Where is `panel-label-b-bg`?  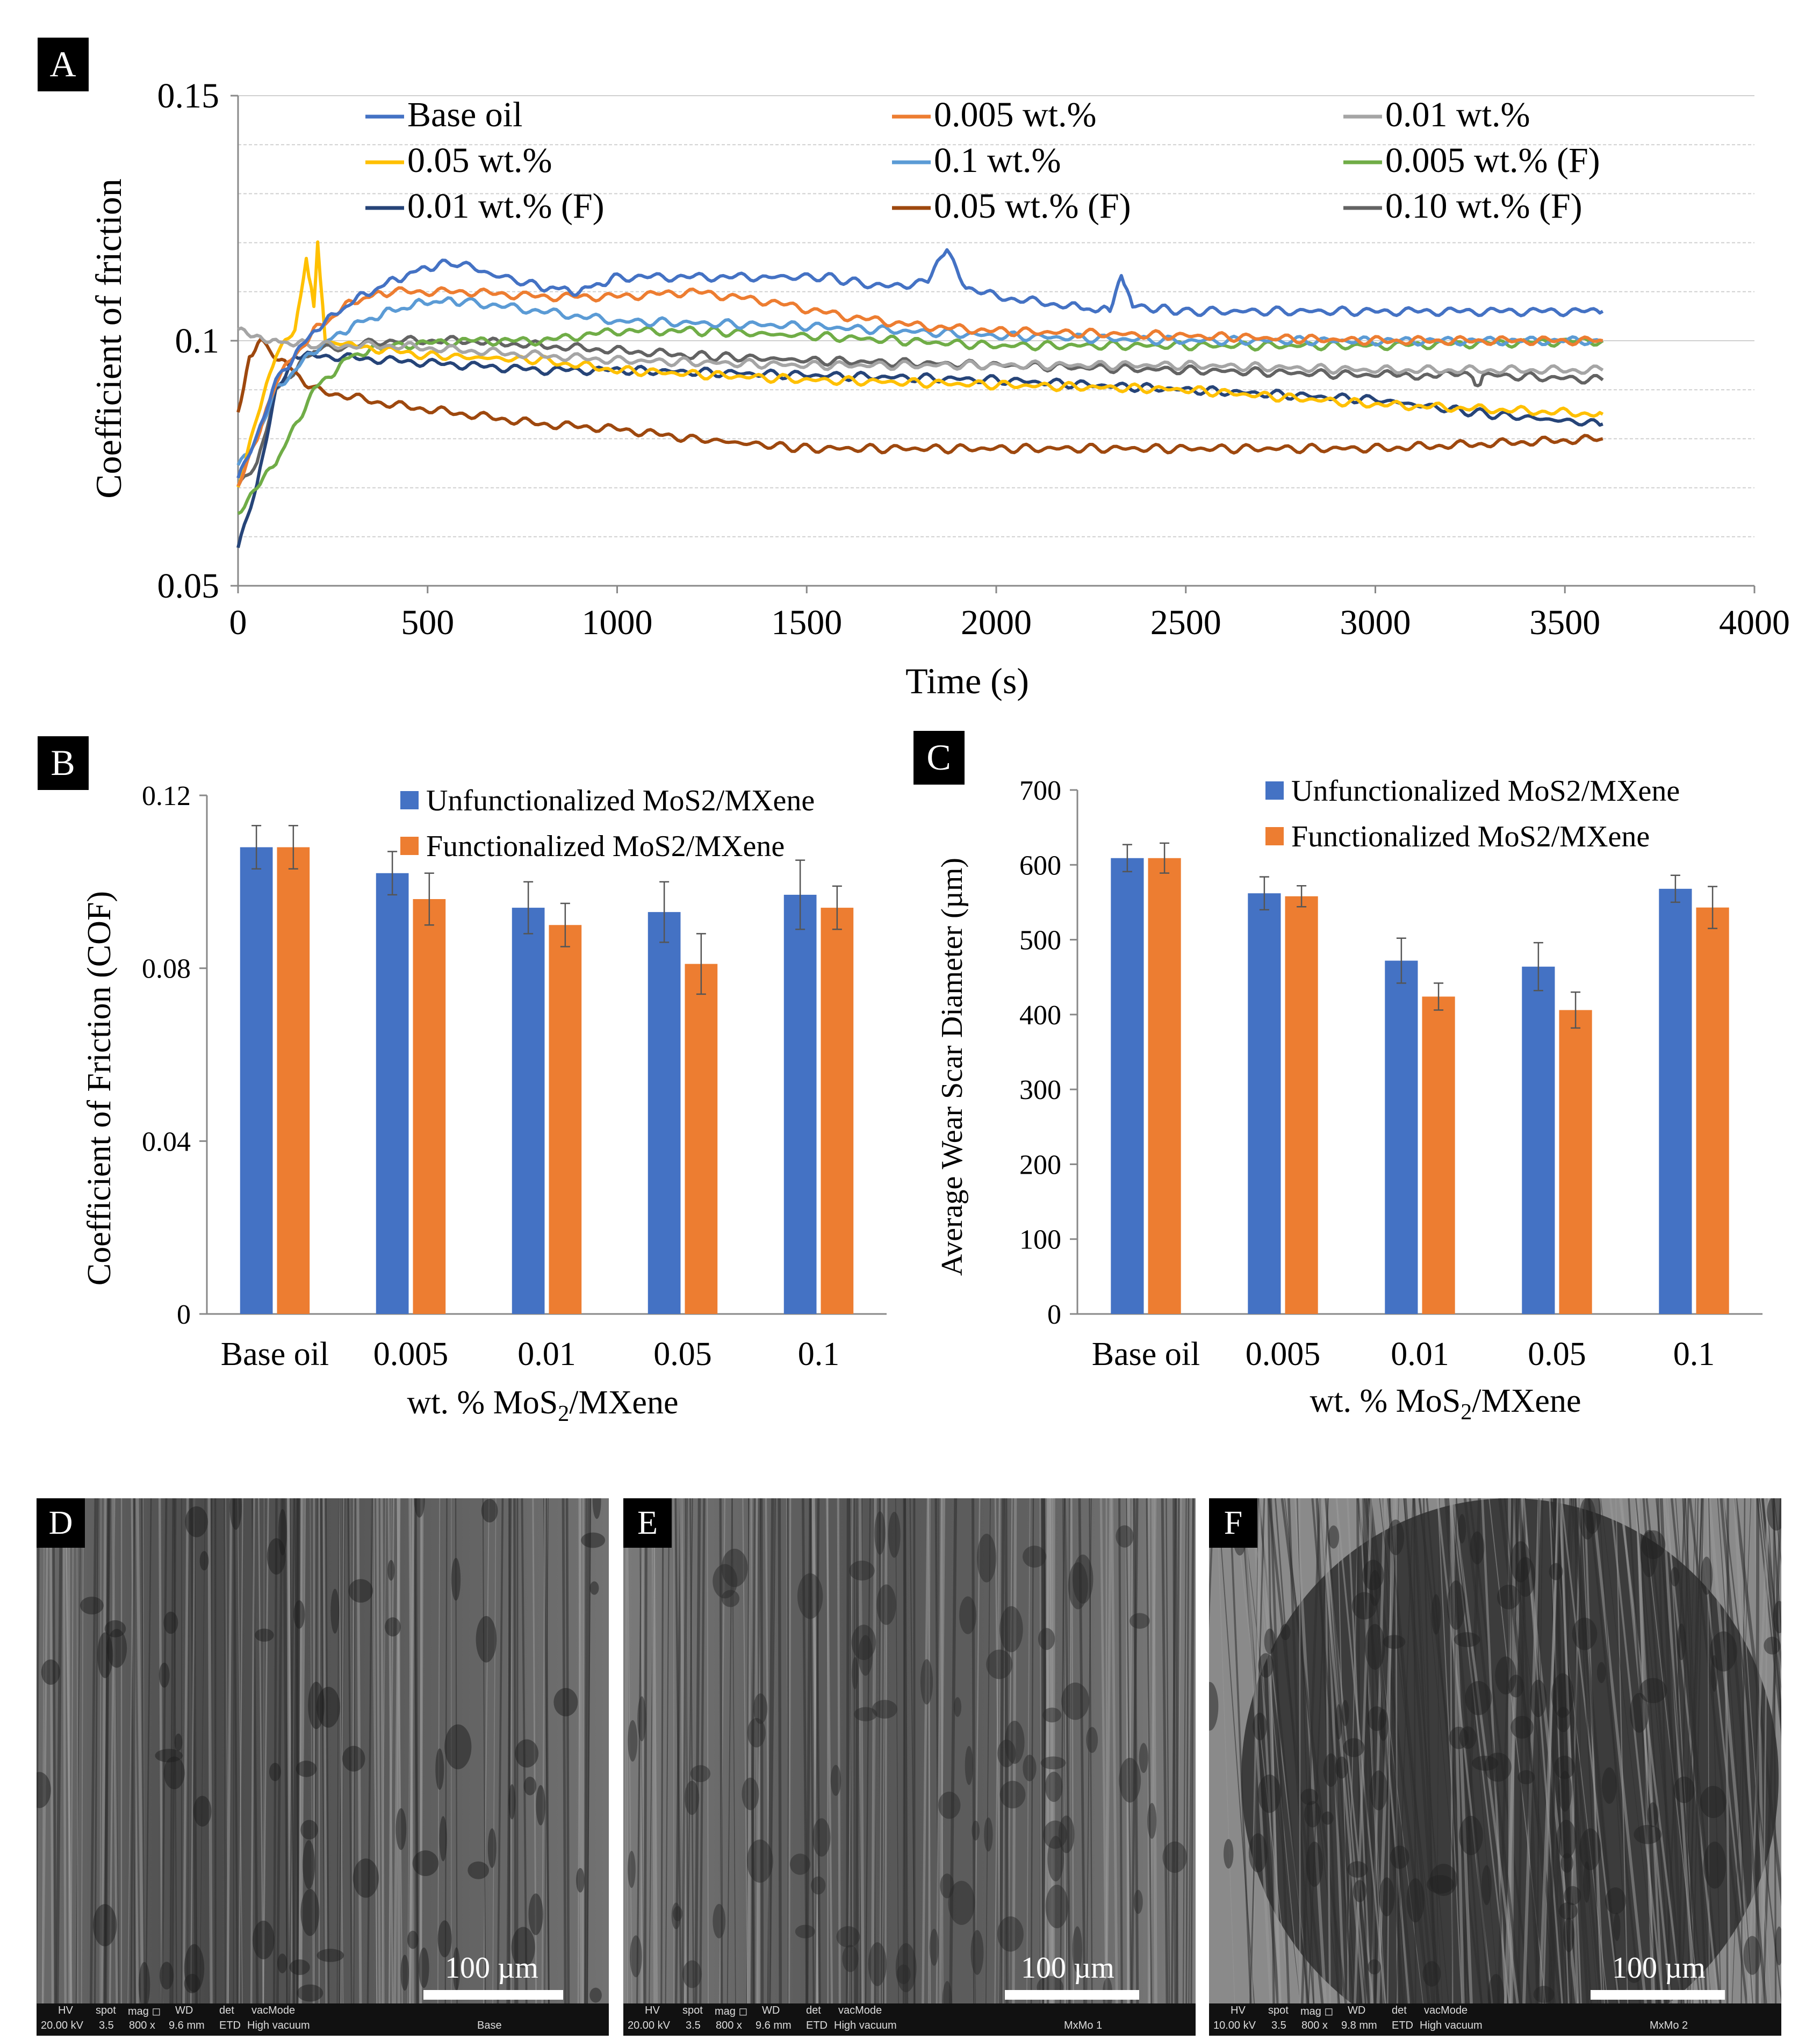 panel-label-b-bg is located at coordinates (64, 763).